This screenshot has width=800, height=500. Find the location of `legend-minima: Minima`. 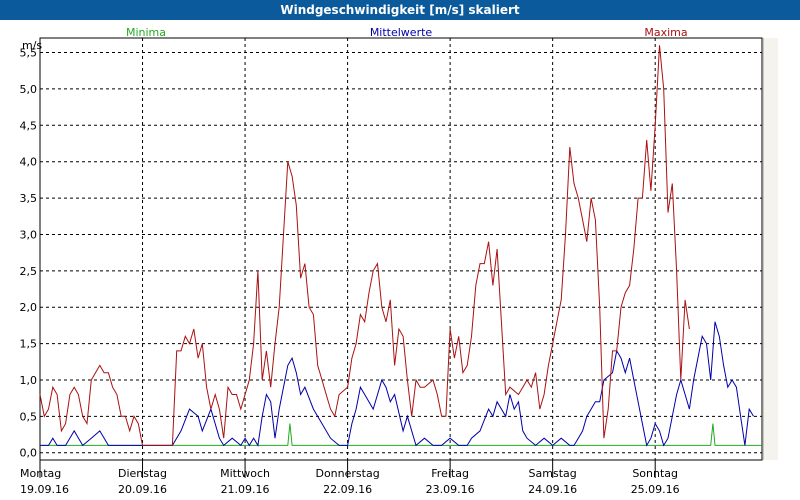

legend-minima: Minima is located at coordinates (146, 32).